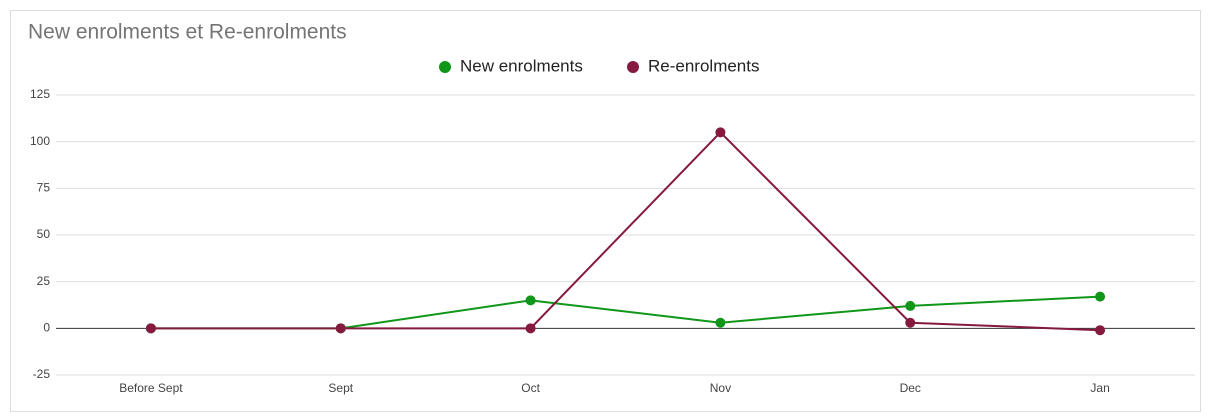 The image size is (1212, 416). I want to click on x-tick-label: Before Sept, so click(151, 388).